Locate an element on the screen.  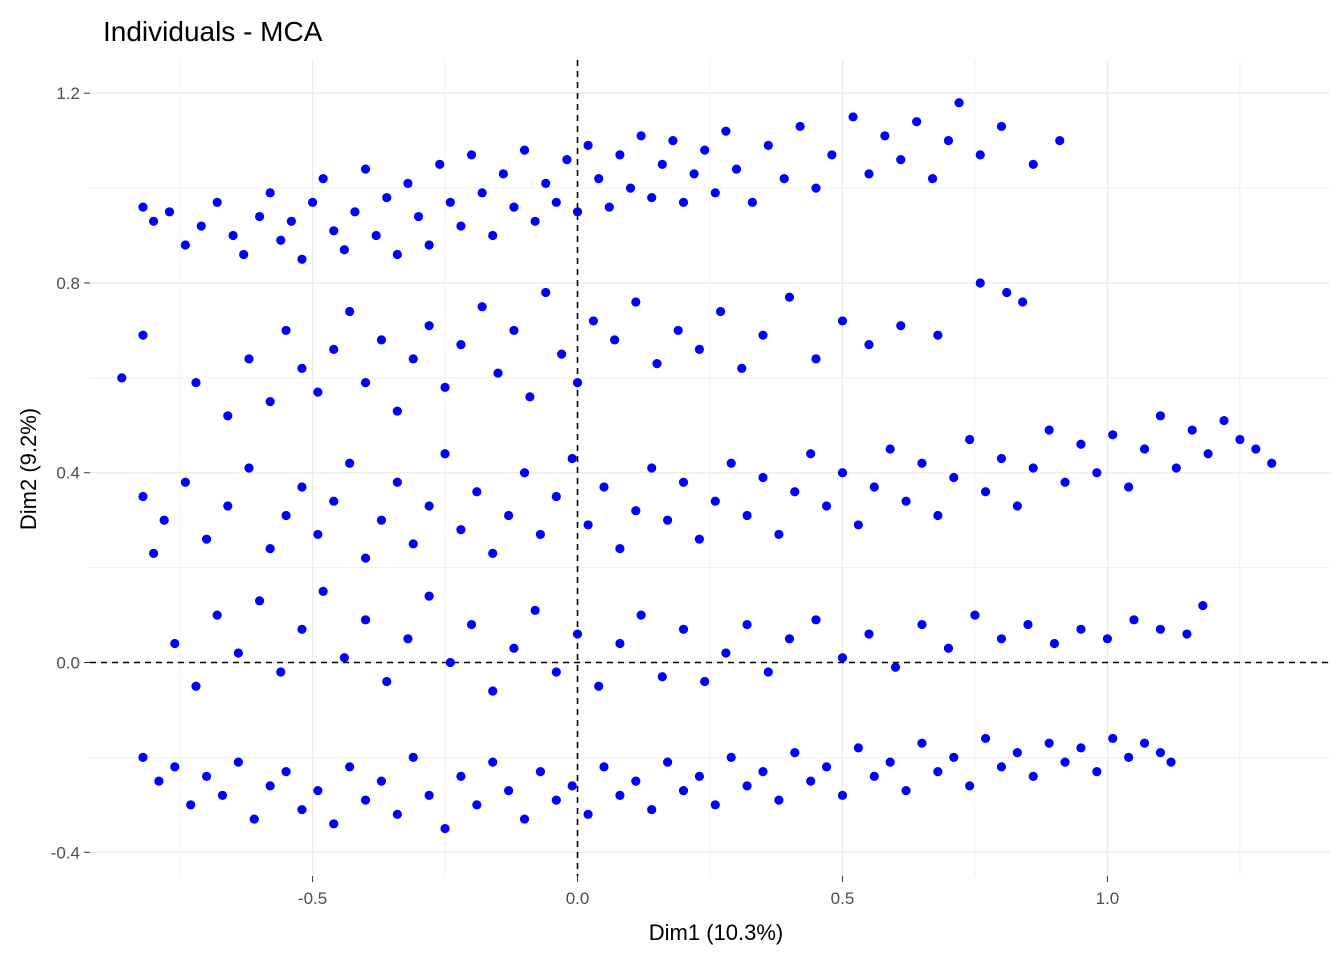
y-tick-label: 1.2 is located at coordinates (68, 93).